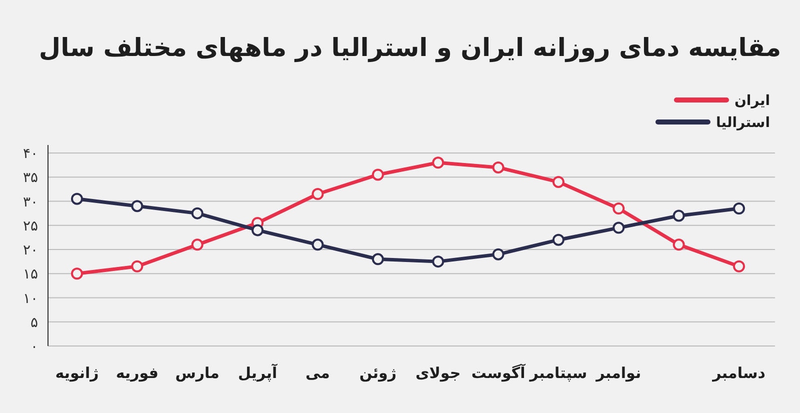 The height and width of the screenshot is (413, 800). Describe the element at coordinates (743, 123) in the screenshot. I see `legend-label: استرالیا` at that location.